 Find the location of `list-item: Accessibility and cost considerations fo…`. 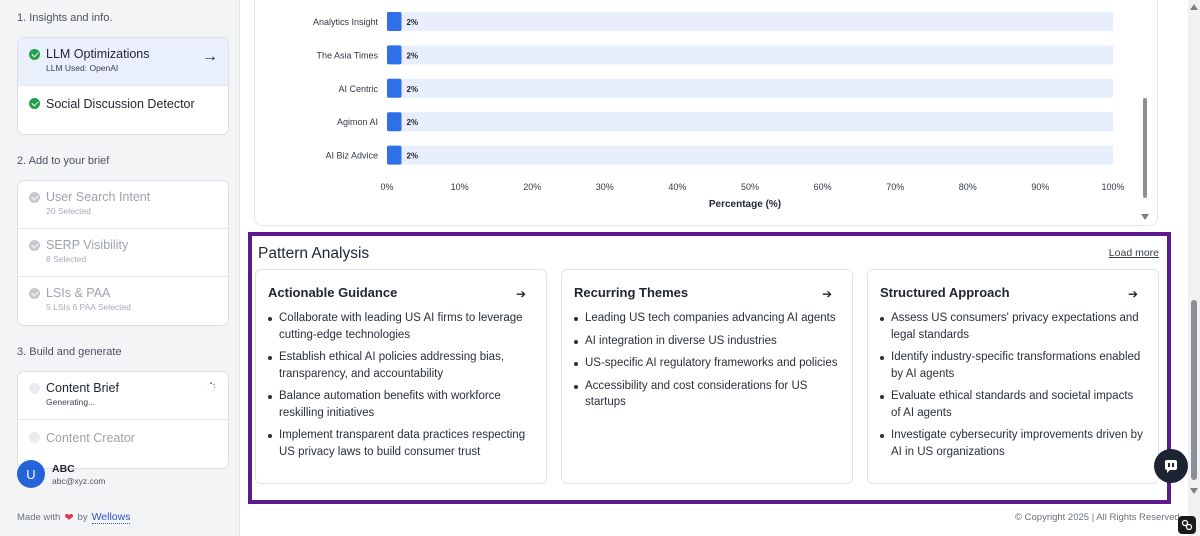

list-item: Accessibility and cost considerations fo… is located at coordinates (707, 394).